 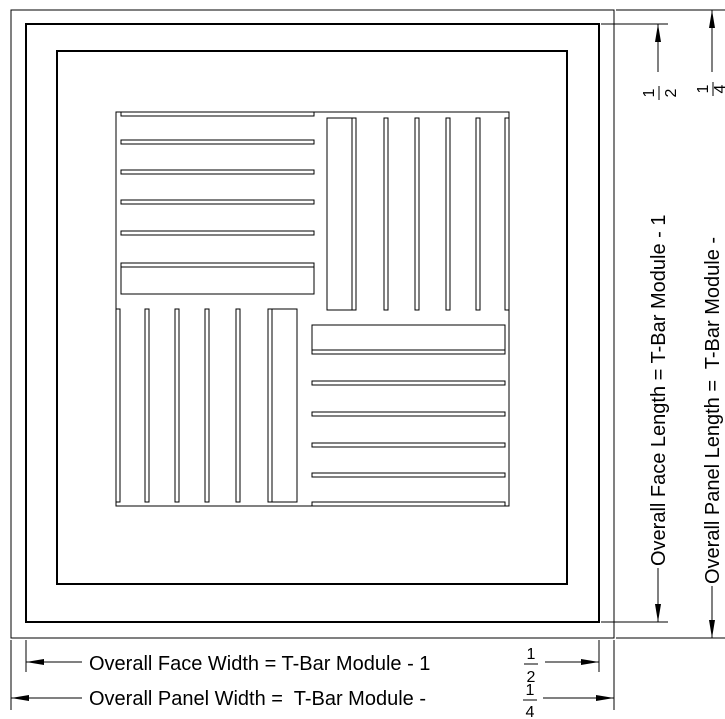 I want to click on panel-length-numerator: 1, so click(x=703, y=88).